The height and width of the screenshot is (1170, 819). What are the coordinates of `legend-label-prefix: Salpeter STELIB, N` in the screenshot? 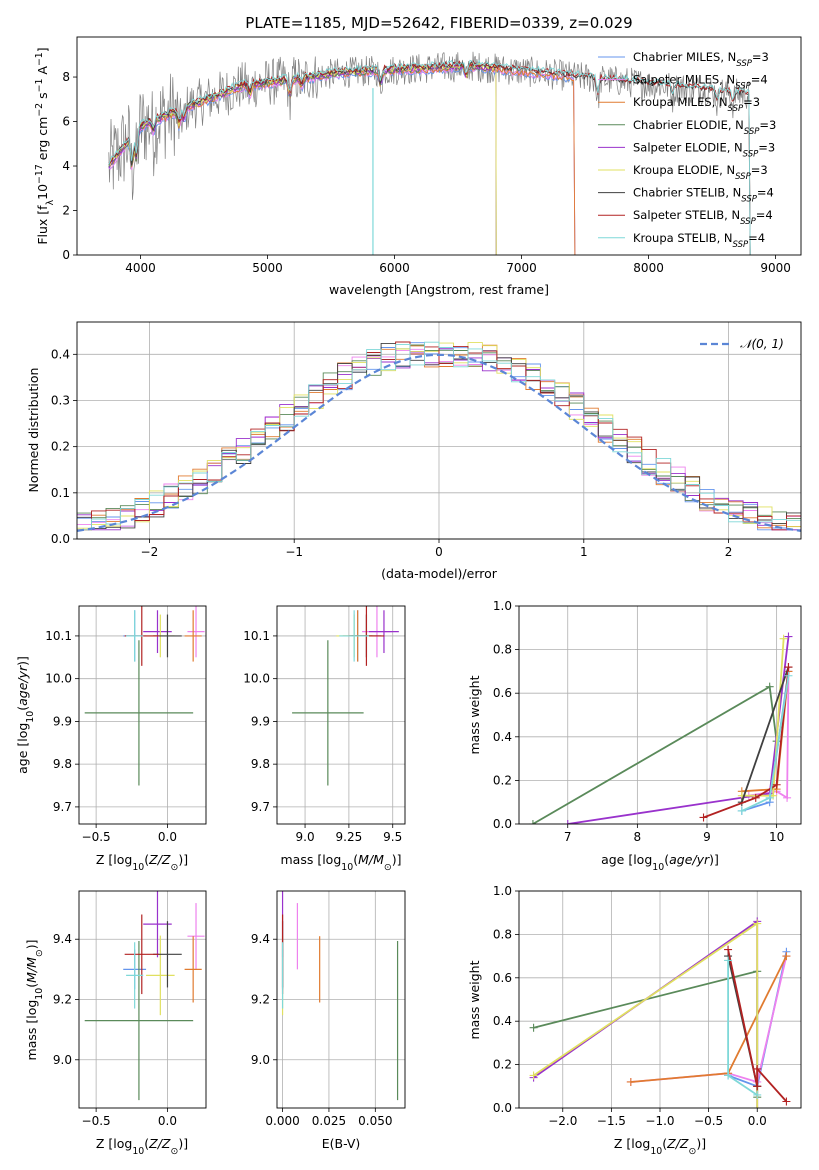 It's located at (686, 215).